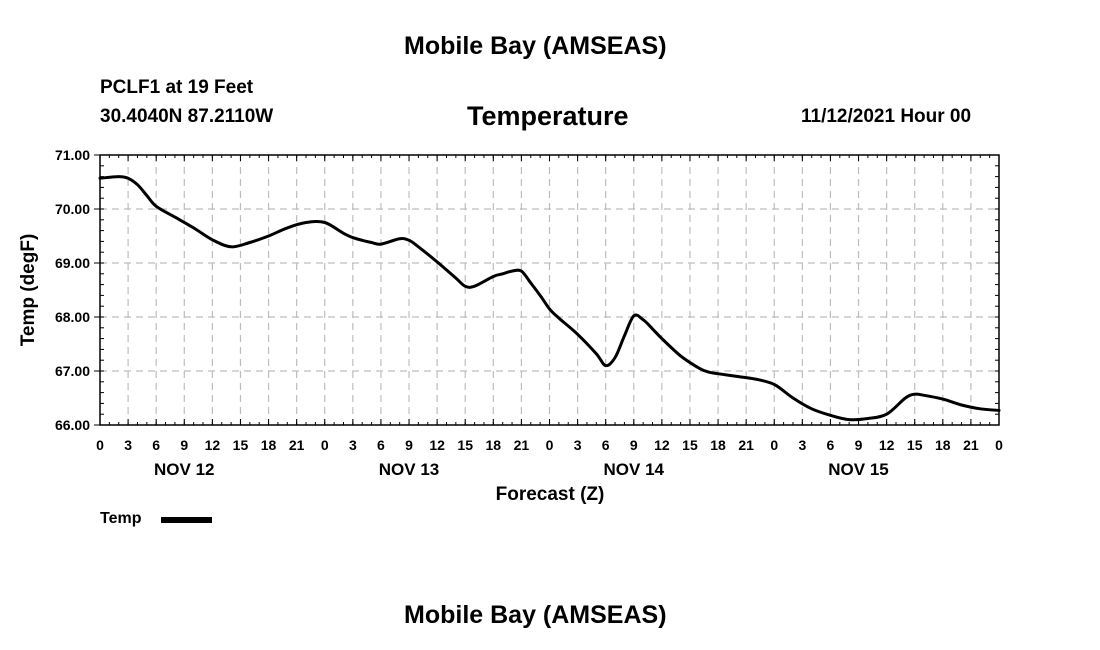 The width and height of the screenshot is (1100, 650). I want to click on main-title: Mobile Bay (AMSEAS), so click(535, 46).